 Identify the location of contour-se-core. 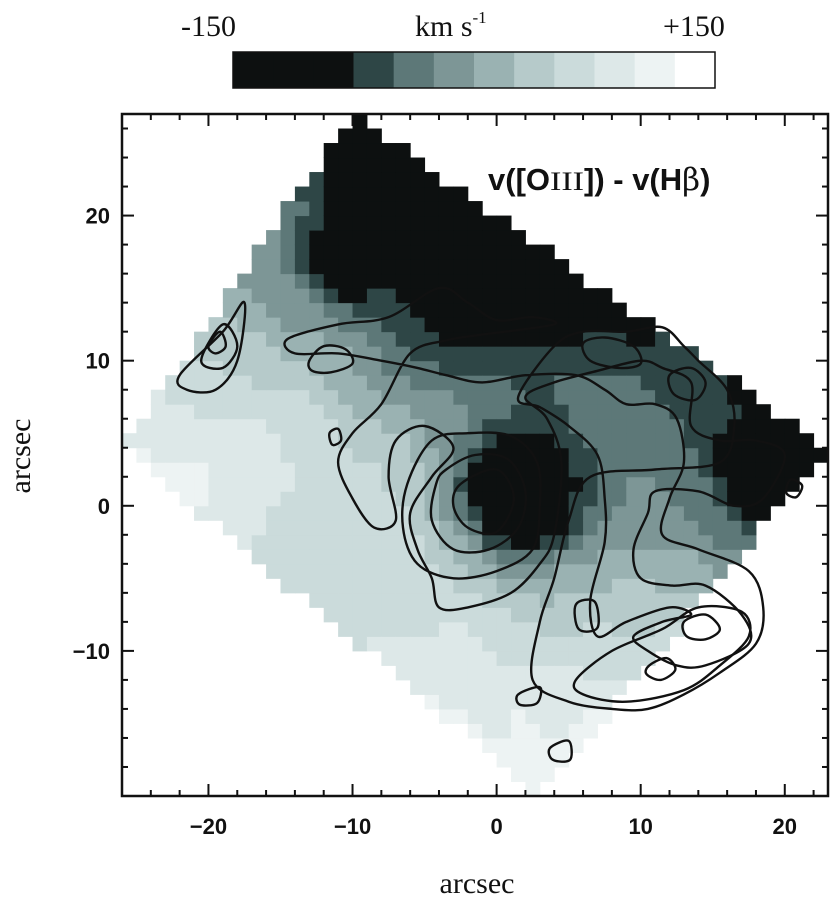
(660, 669).